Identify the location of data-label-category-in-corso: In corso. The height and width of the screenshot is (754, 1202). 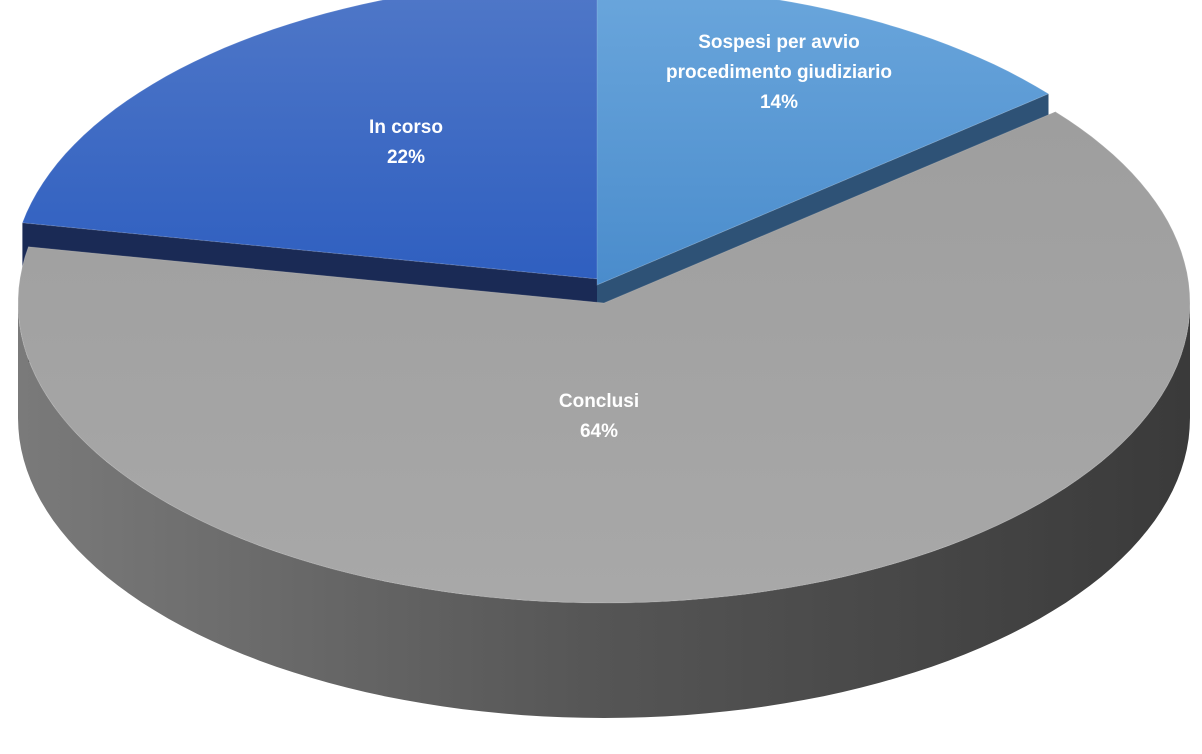
(406, 127).